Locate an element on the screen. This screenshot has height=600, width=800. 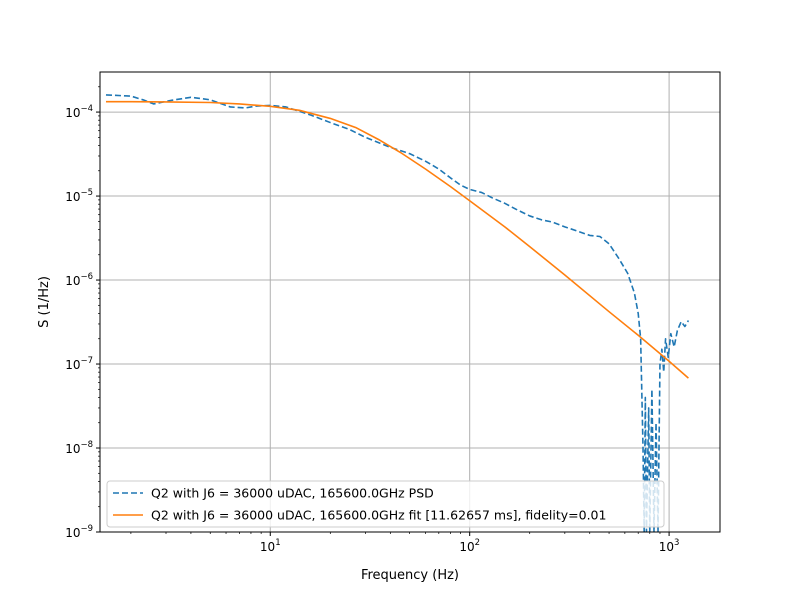
y-tick-label: 10⁻⁸ is located at coordinates (79, 448).